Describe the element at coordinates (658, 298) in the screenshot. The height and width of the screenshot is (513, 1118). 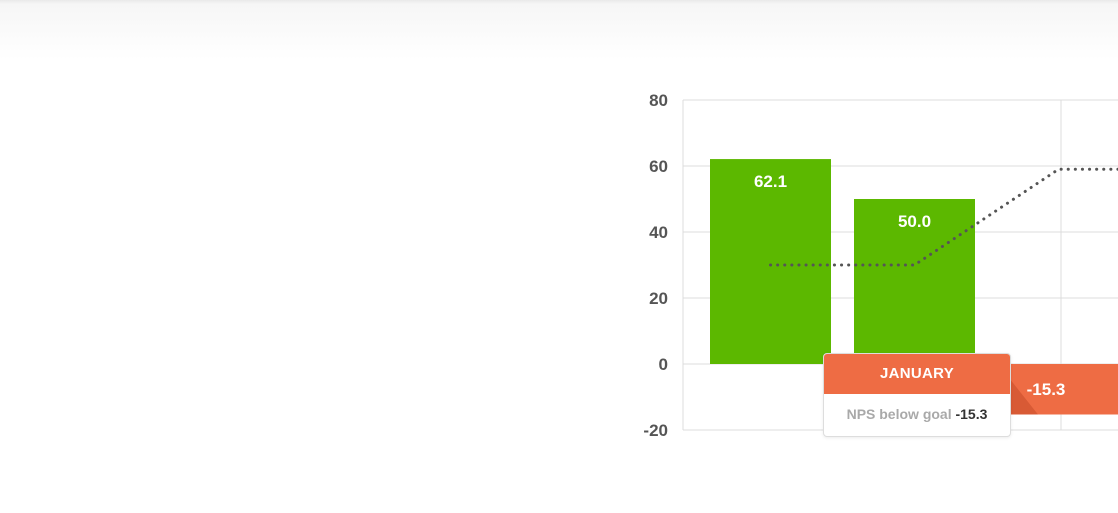
I see `y-tick-label: 20` at that location.